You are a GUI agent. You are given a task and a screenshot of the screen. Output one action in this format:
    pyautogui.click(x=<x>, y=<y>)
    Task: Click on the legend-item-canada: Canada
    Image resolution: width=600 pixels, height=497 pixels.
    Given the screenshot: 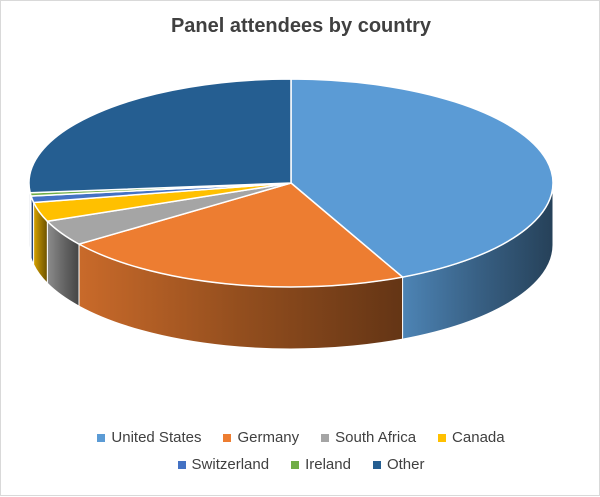 What is the action you would take?
    pyautogui.click(x=471, y=437)
    